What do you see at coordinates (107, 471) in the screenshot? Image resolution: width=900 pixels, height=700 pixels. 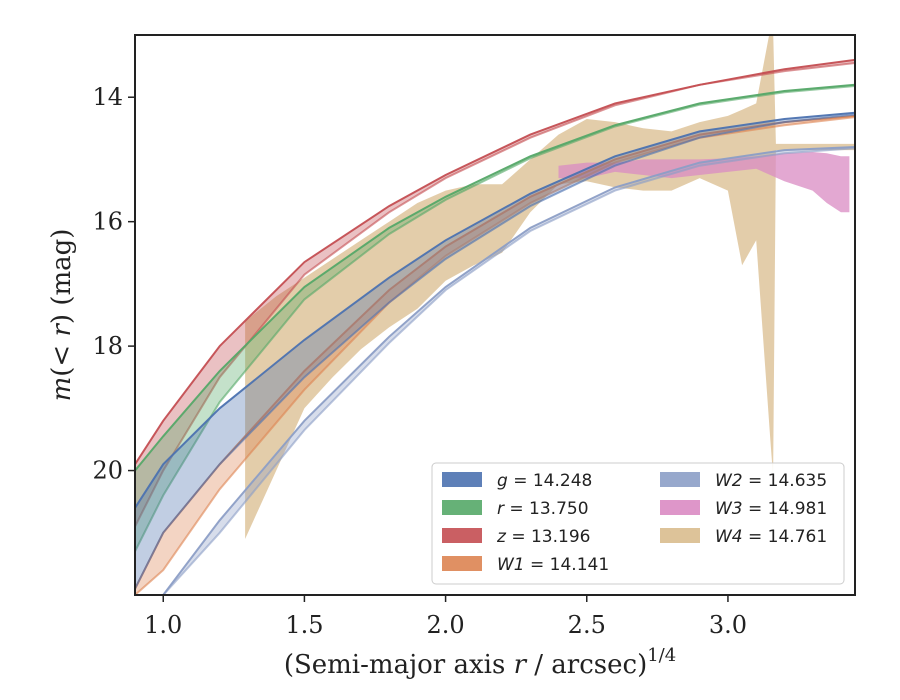 I see `y-tick-label: 20` at bounding box center [107, 471].